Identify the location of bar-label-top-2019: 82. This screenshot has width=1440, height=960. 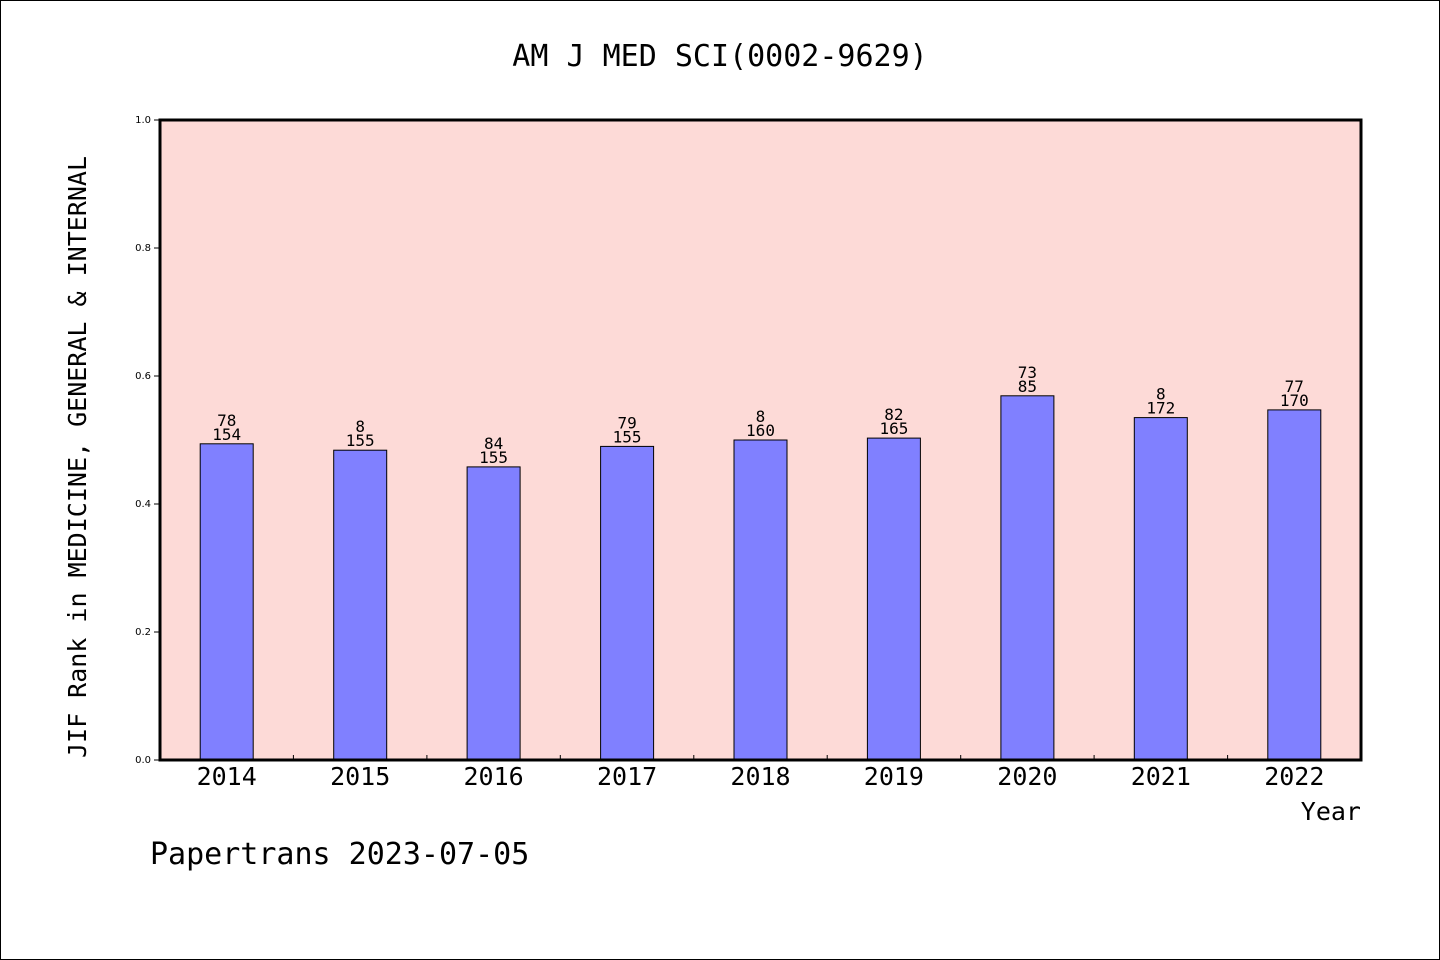
(893, 414).